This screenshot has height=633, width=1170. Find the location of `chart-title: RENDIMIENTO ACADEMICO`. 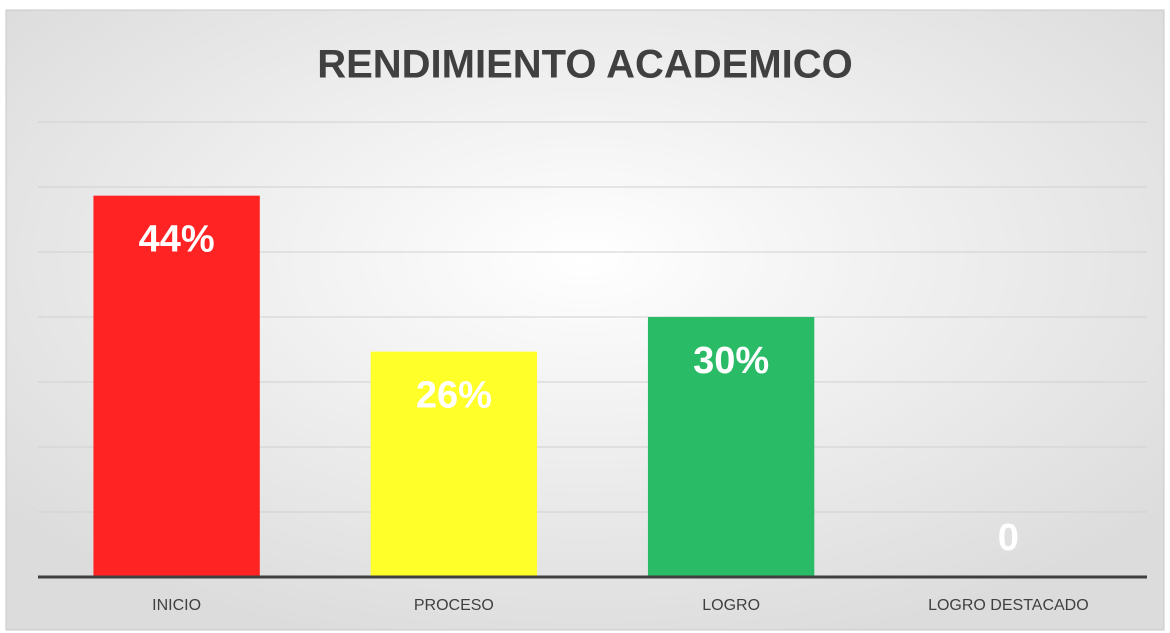

chart-title: RENDIMIENTO ACADEMICO is located at coordinates (585, 65).